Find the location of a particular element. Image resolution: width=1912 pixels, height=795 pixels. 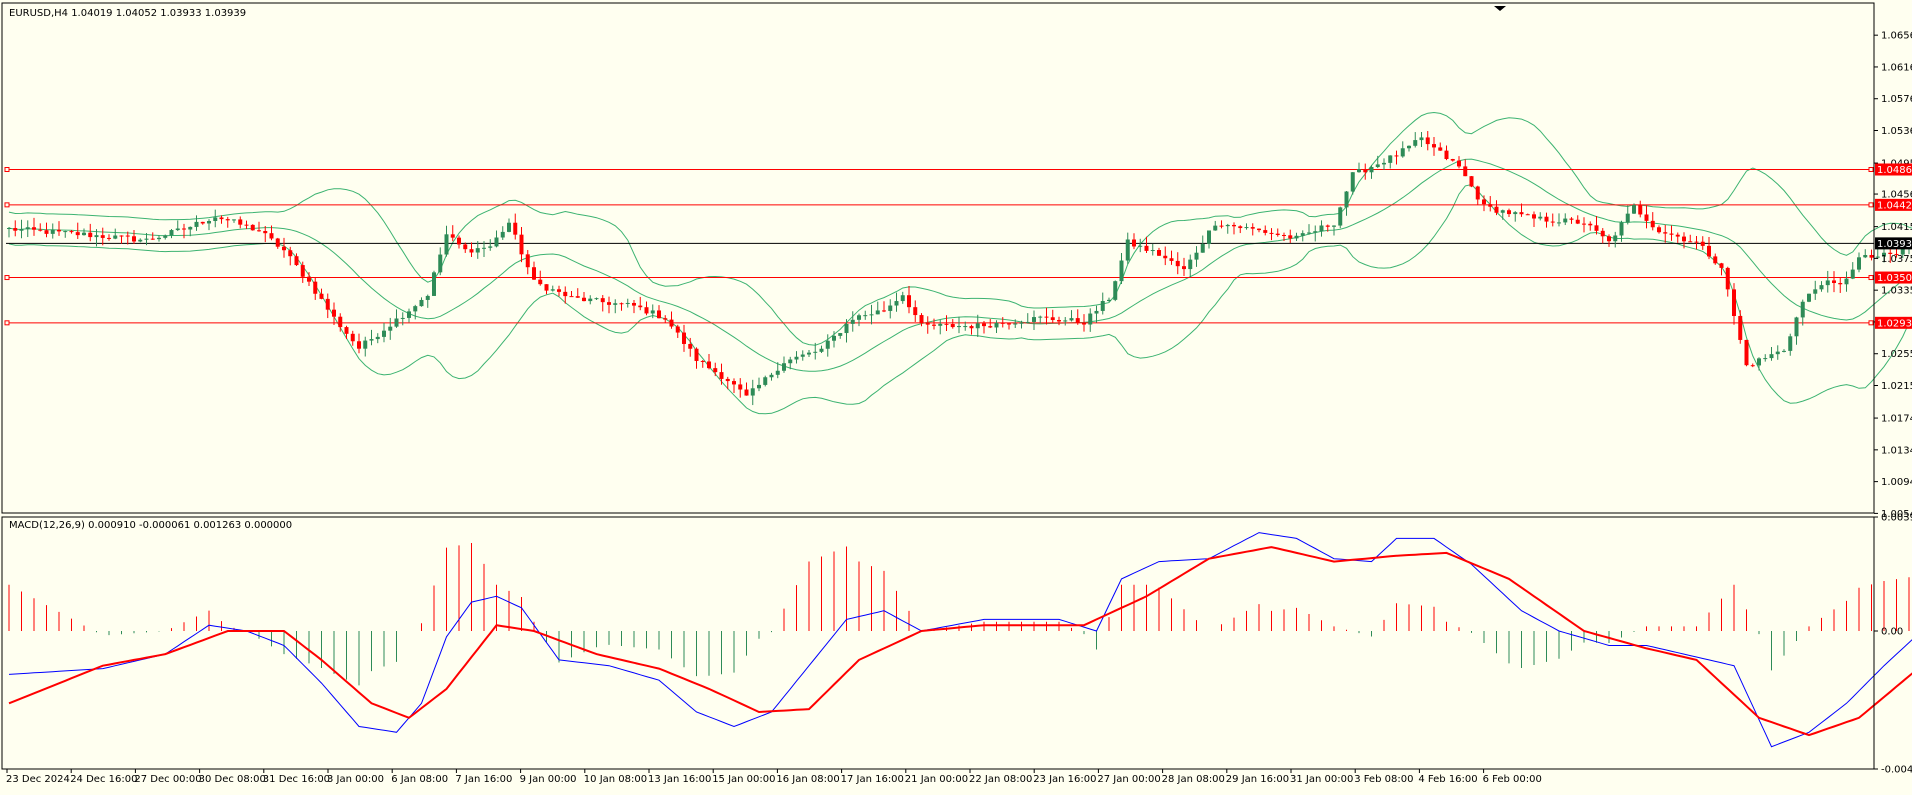

x-tick-label: 3 Feb 08:00 is located at coordinates (1383, 779).